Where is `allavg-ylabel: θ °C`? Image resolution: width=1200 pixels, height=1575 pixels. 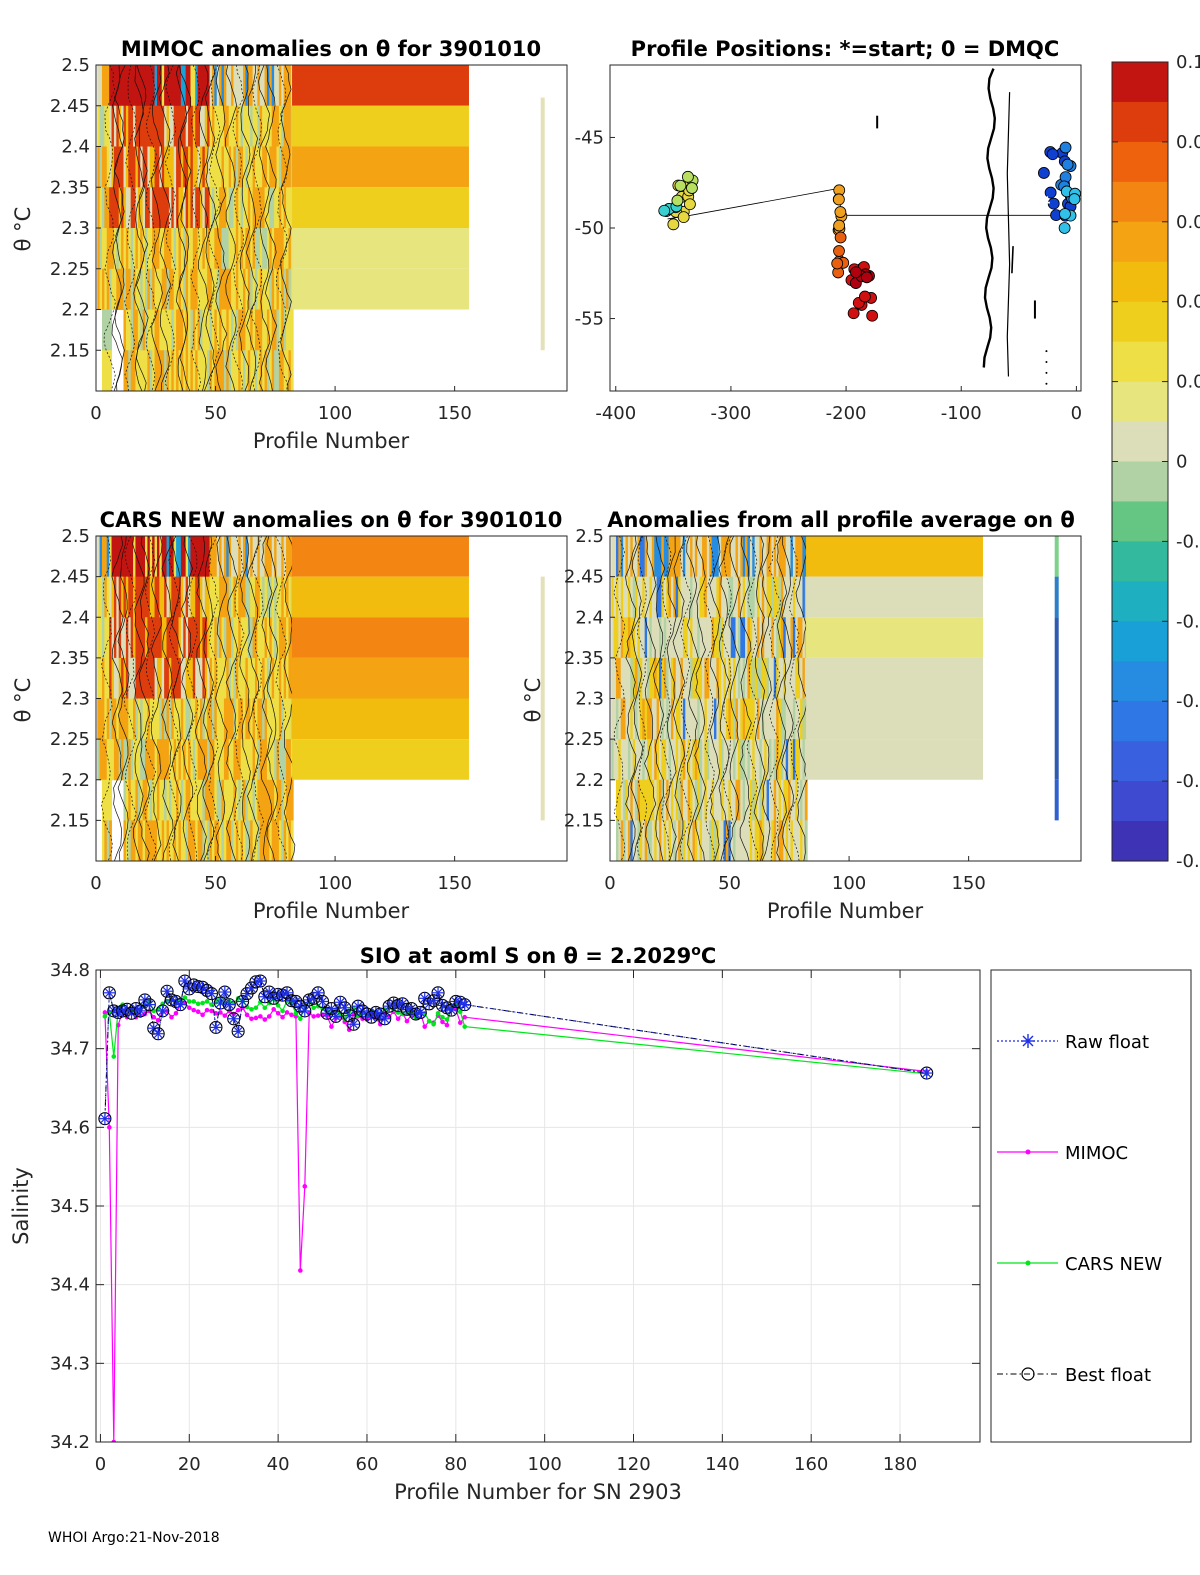 allavg-ylabel: θ °C is located at coordinates (533, 700).